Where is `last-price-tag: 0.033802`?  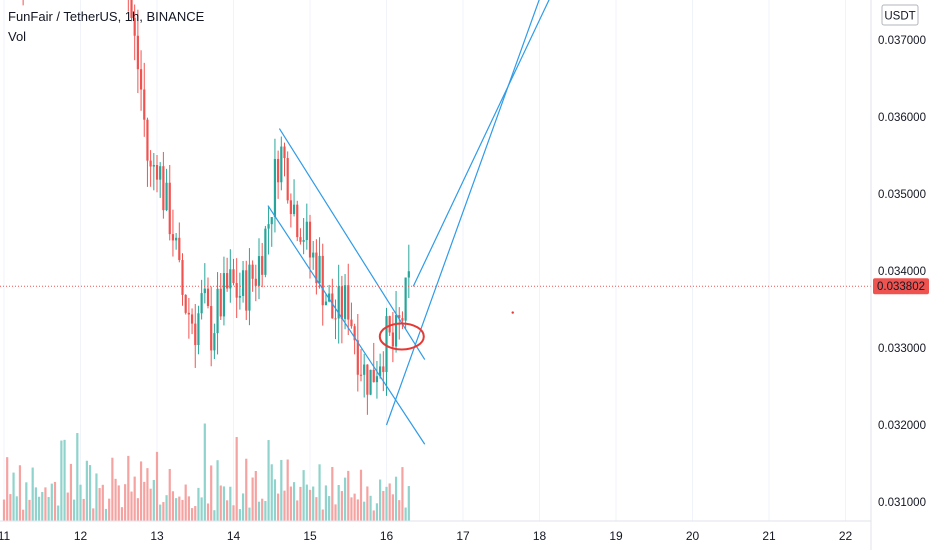 last-price-tag: 0.033802 is located at coordinates (901, 286).